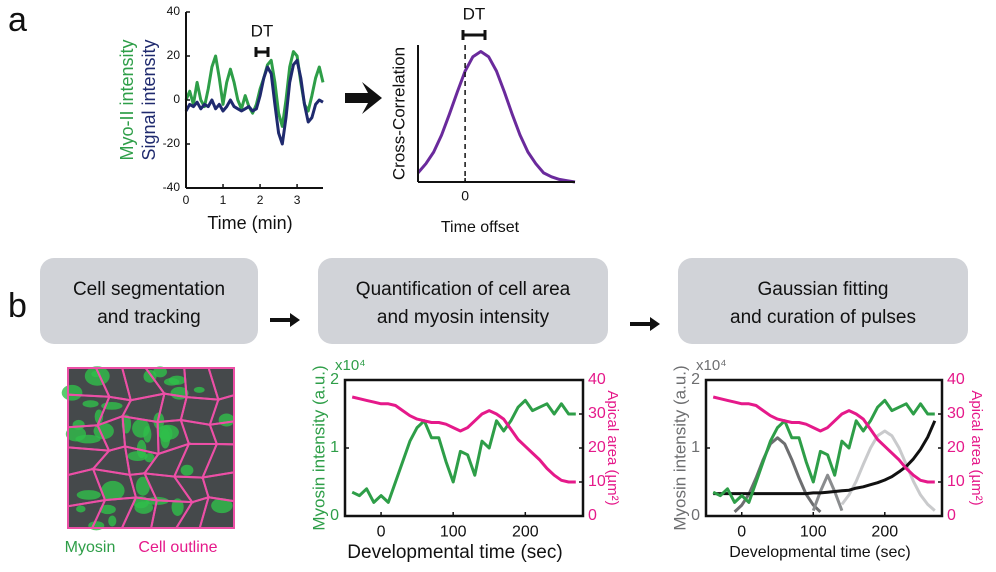  I want to click on step-text: and tracking, so click(149, 317).